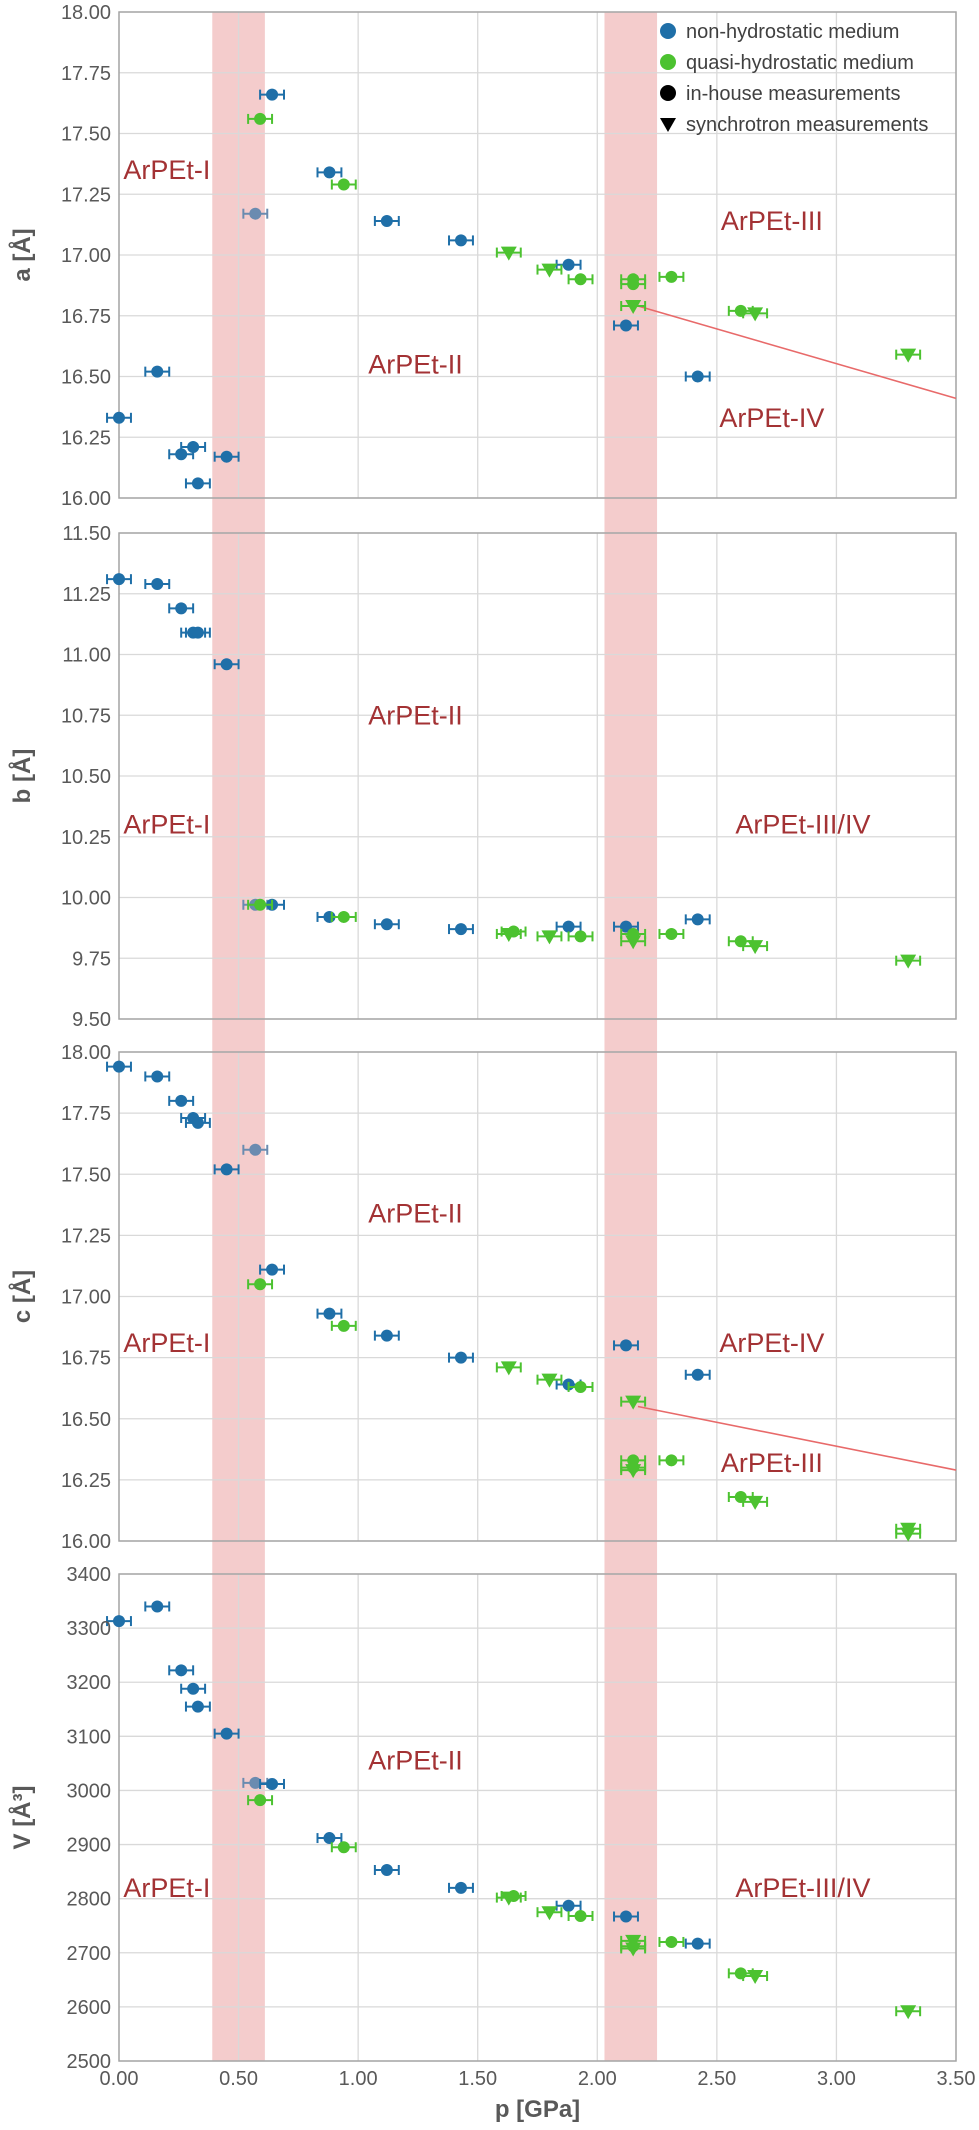  I want to click on y-tick-label: 2600, so click(89, 2008).